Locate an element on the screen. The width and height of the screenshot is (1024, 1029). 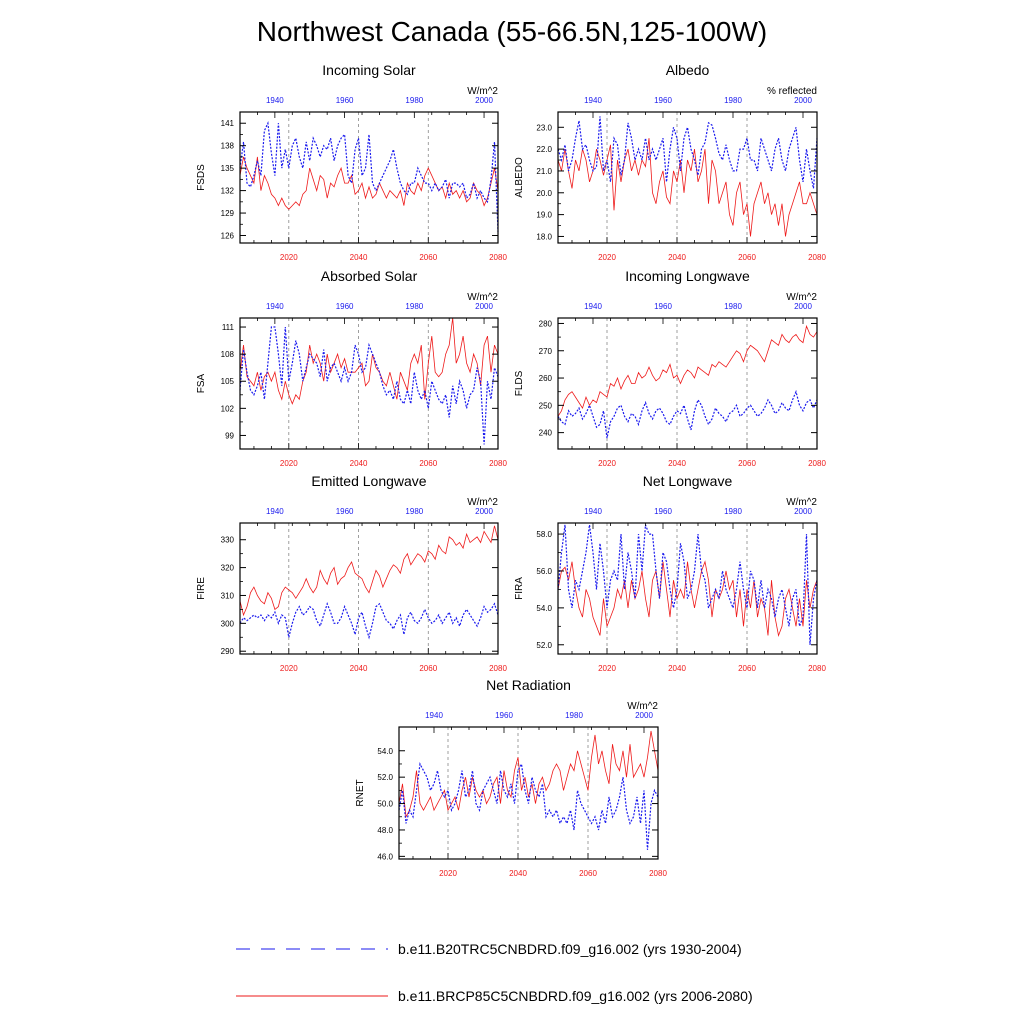
y-tick-label: 126 is located at coordinates (228, 236).